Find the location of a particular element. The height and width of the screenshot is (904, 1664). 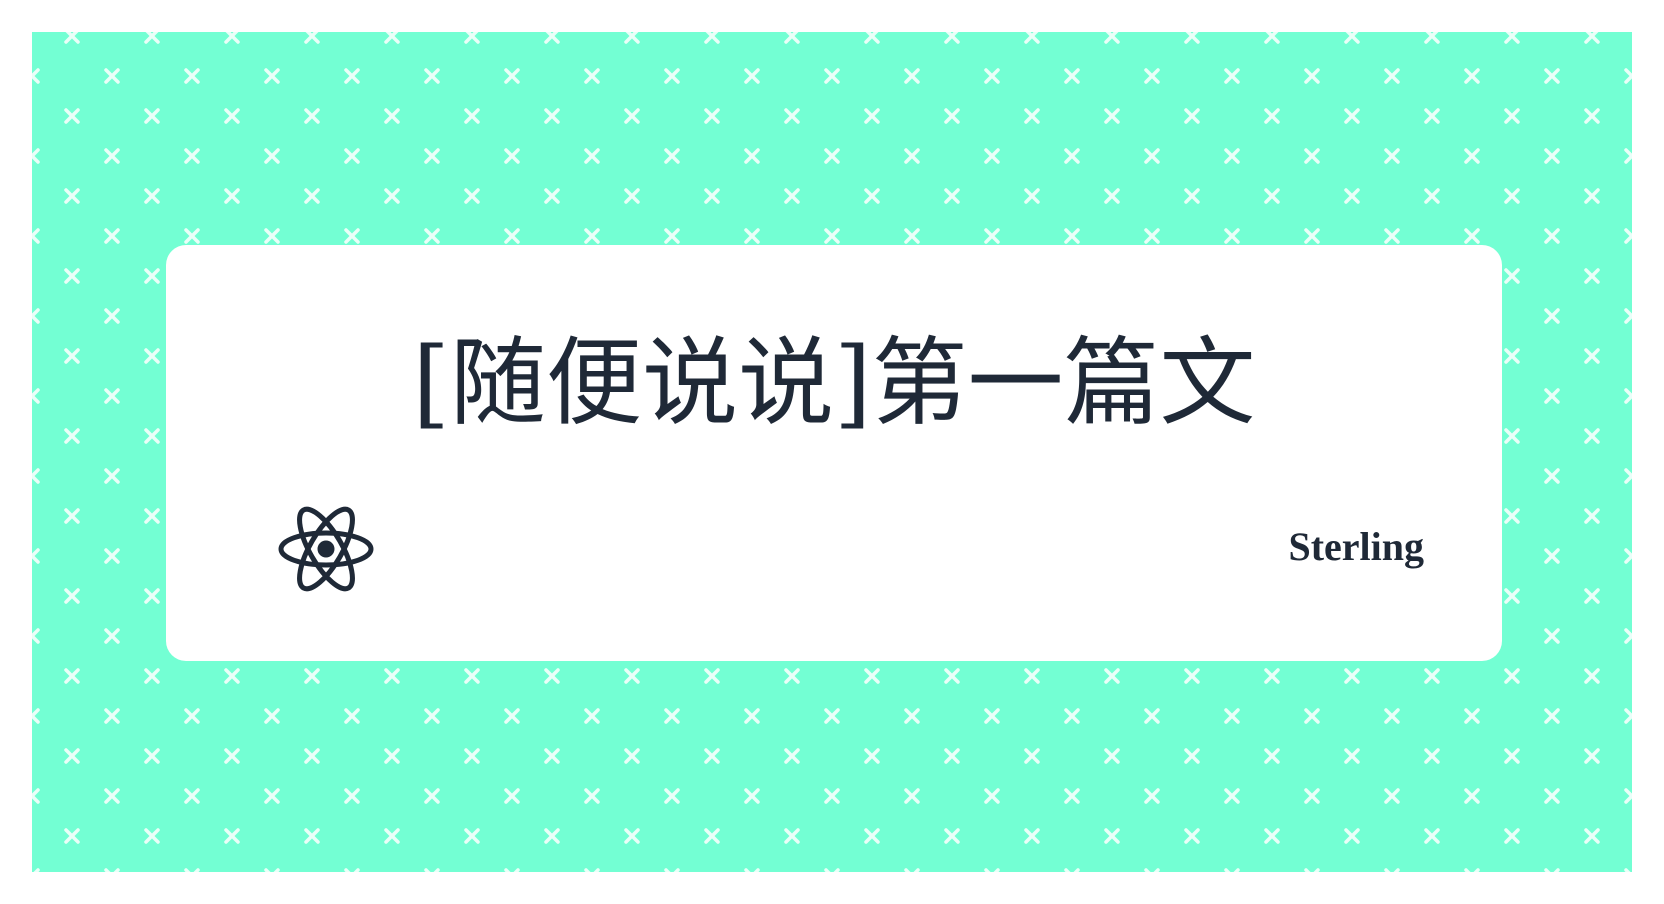

post-title: [随便说说]第一篇文 is located at coordinates (834, 383).